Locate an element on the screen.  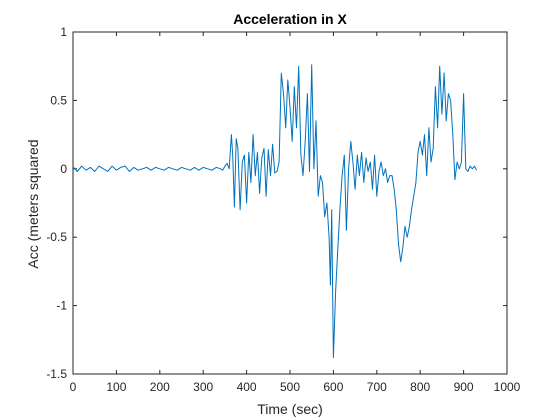
x-tick-label: 800 is located at coordinates (420, 387).